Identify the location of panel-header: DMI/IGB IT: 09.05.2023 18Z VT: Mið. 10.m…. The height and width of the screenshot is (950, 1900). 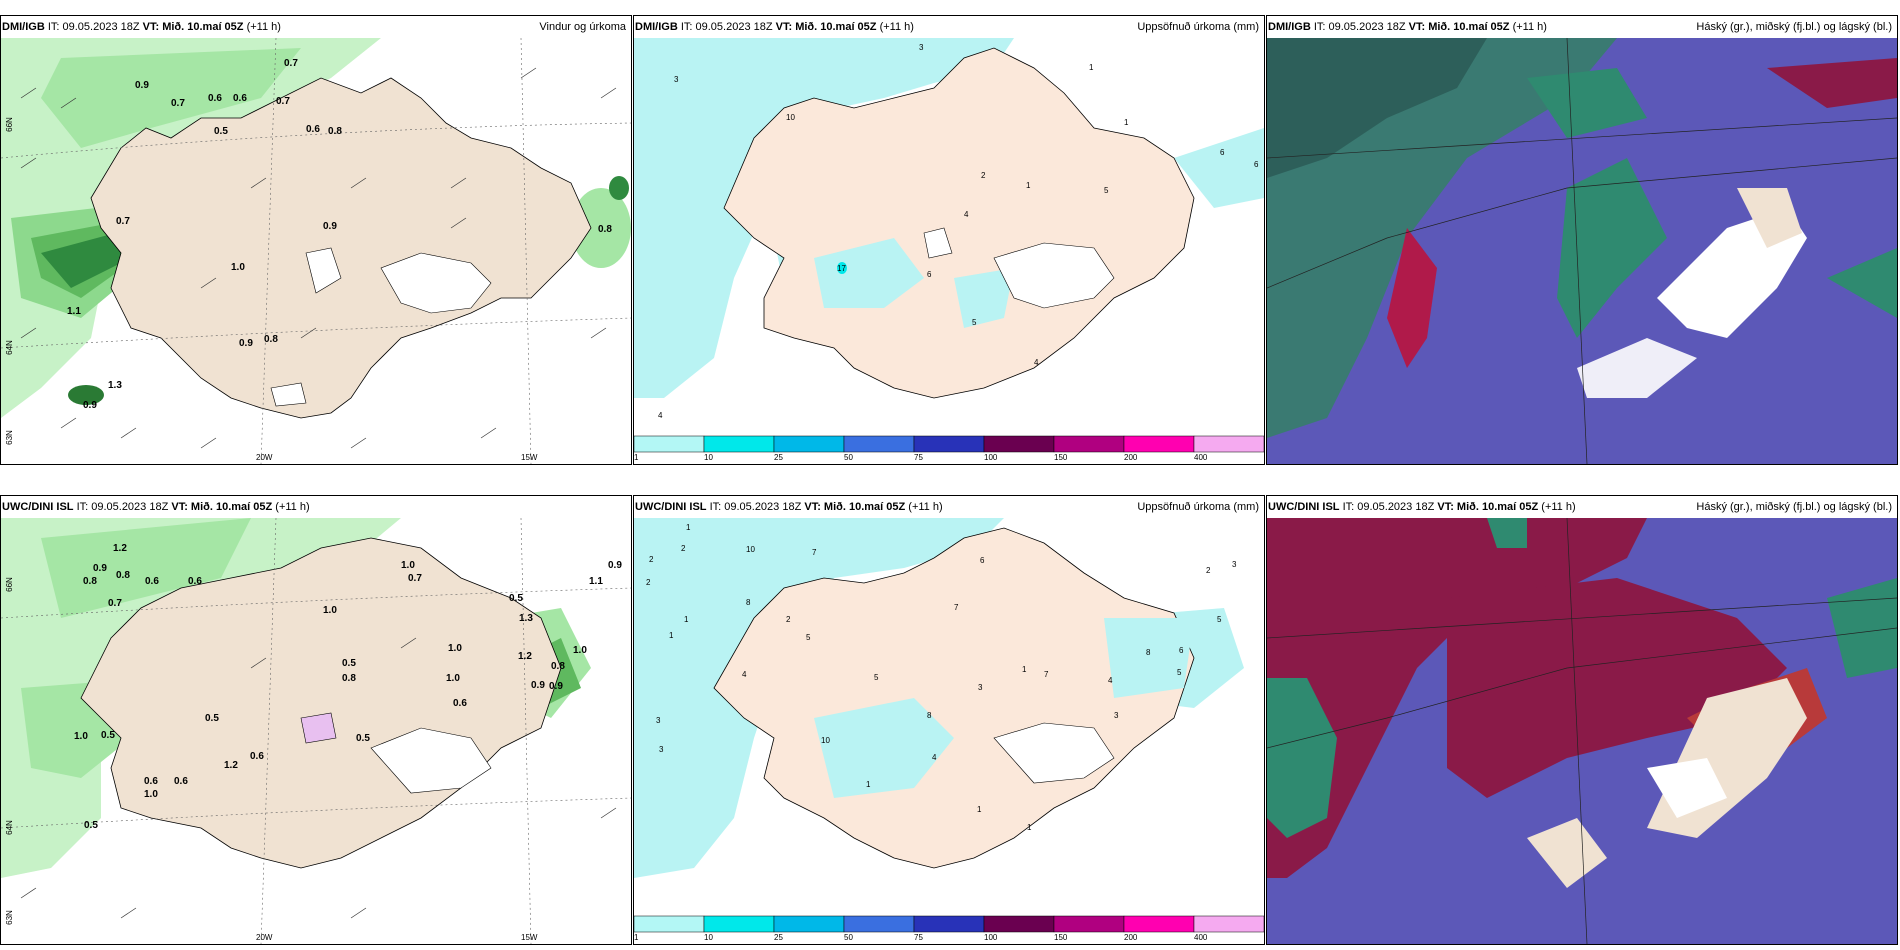
(1581, 27).